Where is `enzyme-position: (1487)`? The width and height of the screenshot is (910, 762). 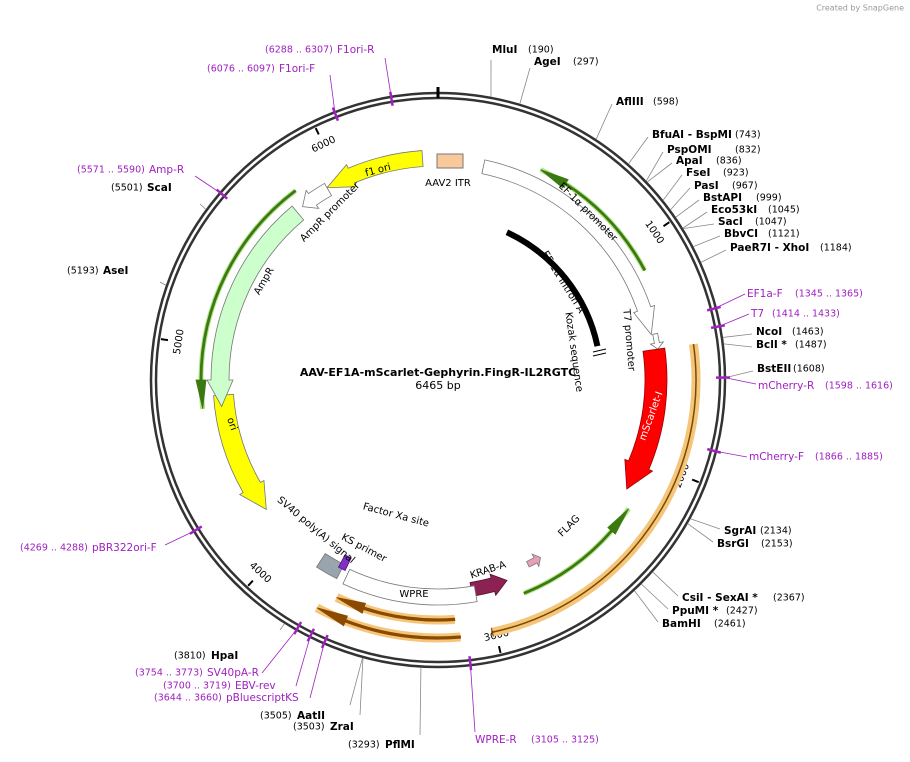
enzyme-position: (1487) is located at coordinates (811, 345).